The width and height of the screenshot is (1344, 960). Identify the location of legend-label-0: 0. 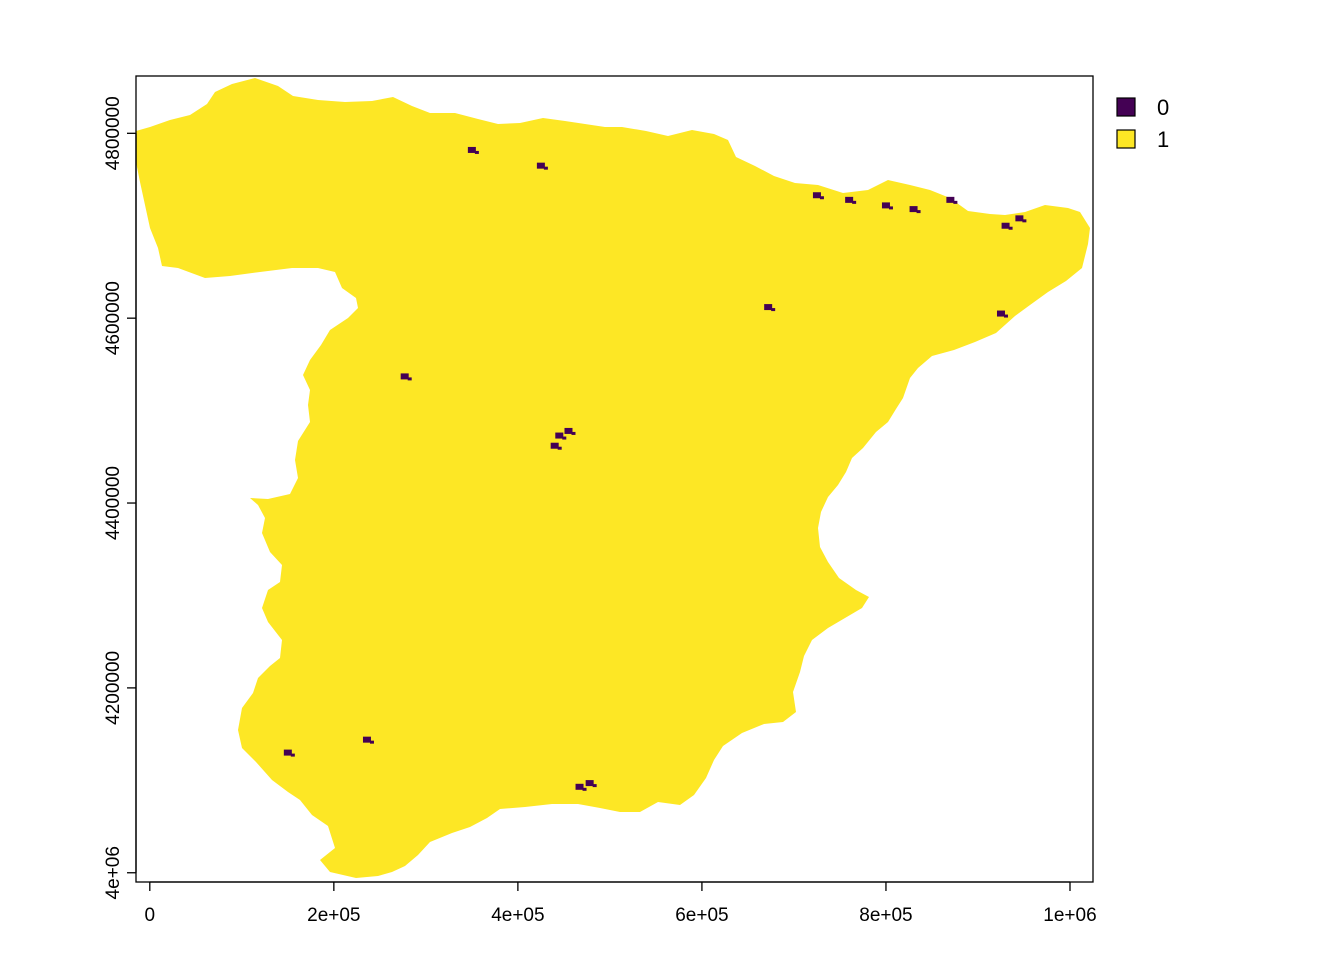
(1163, 107).